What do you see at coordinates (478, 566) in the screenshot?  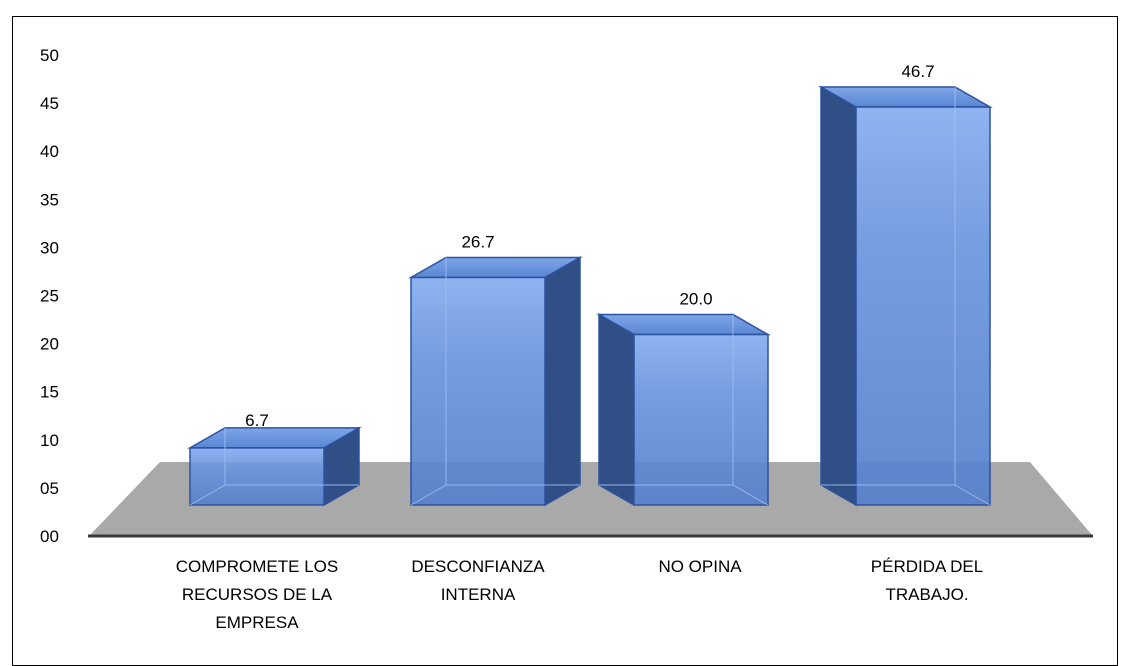 I see `x-category-label: DESCONFIANZA` at bounding box center [478, 566].